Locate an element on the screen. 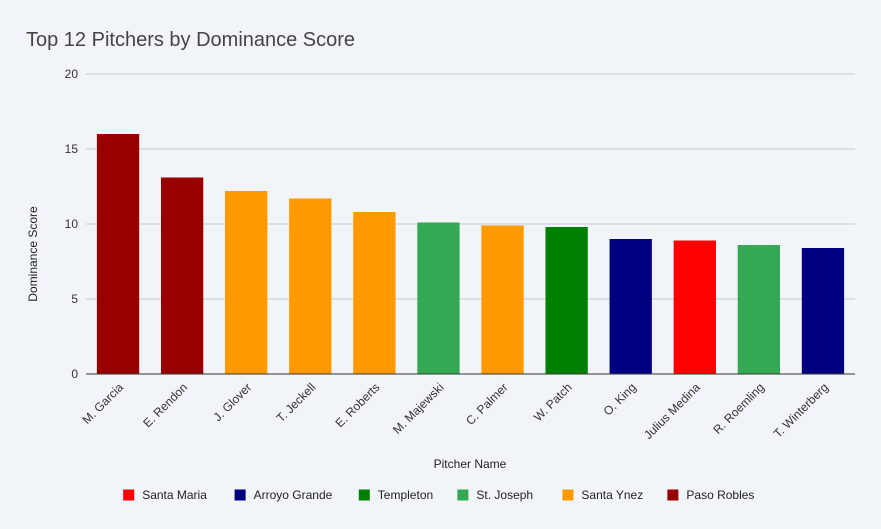 The height and width of the screenshot is (529, 881). legend-item: Santa Ynez is located at coordinates (602, 495).